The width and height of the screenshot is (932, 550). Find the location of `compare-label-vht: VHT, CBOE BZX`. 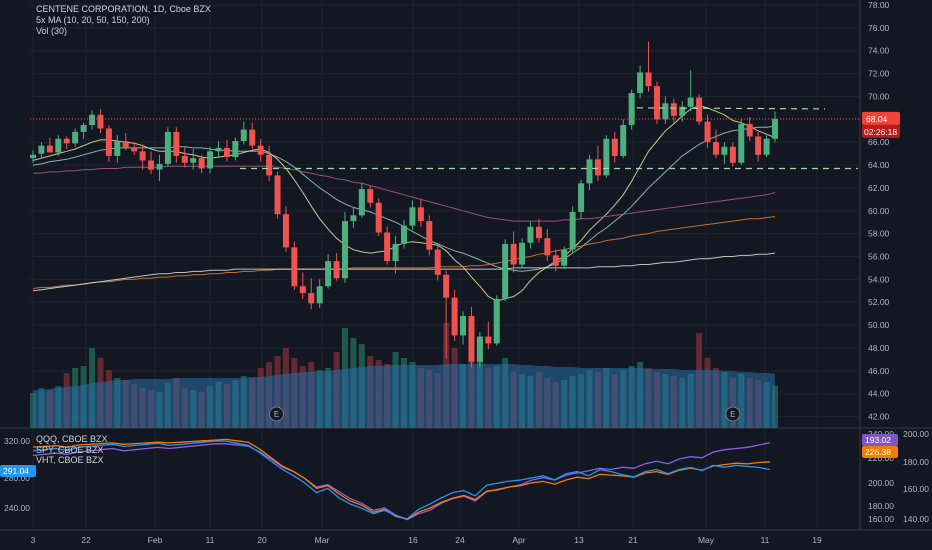

compare-label-vht: VHT, CBOE BZX is located at coordinates (70, 460).